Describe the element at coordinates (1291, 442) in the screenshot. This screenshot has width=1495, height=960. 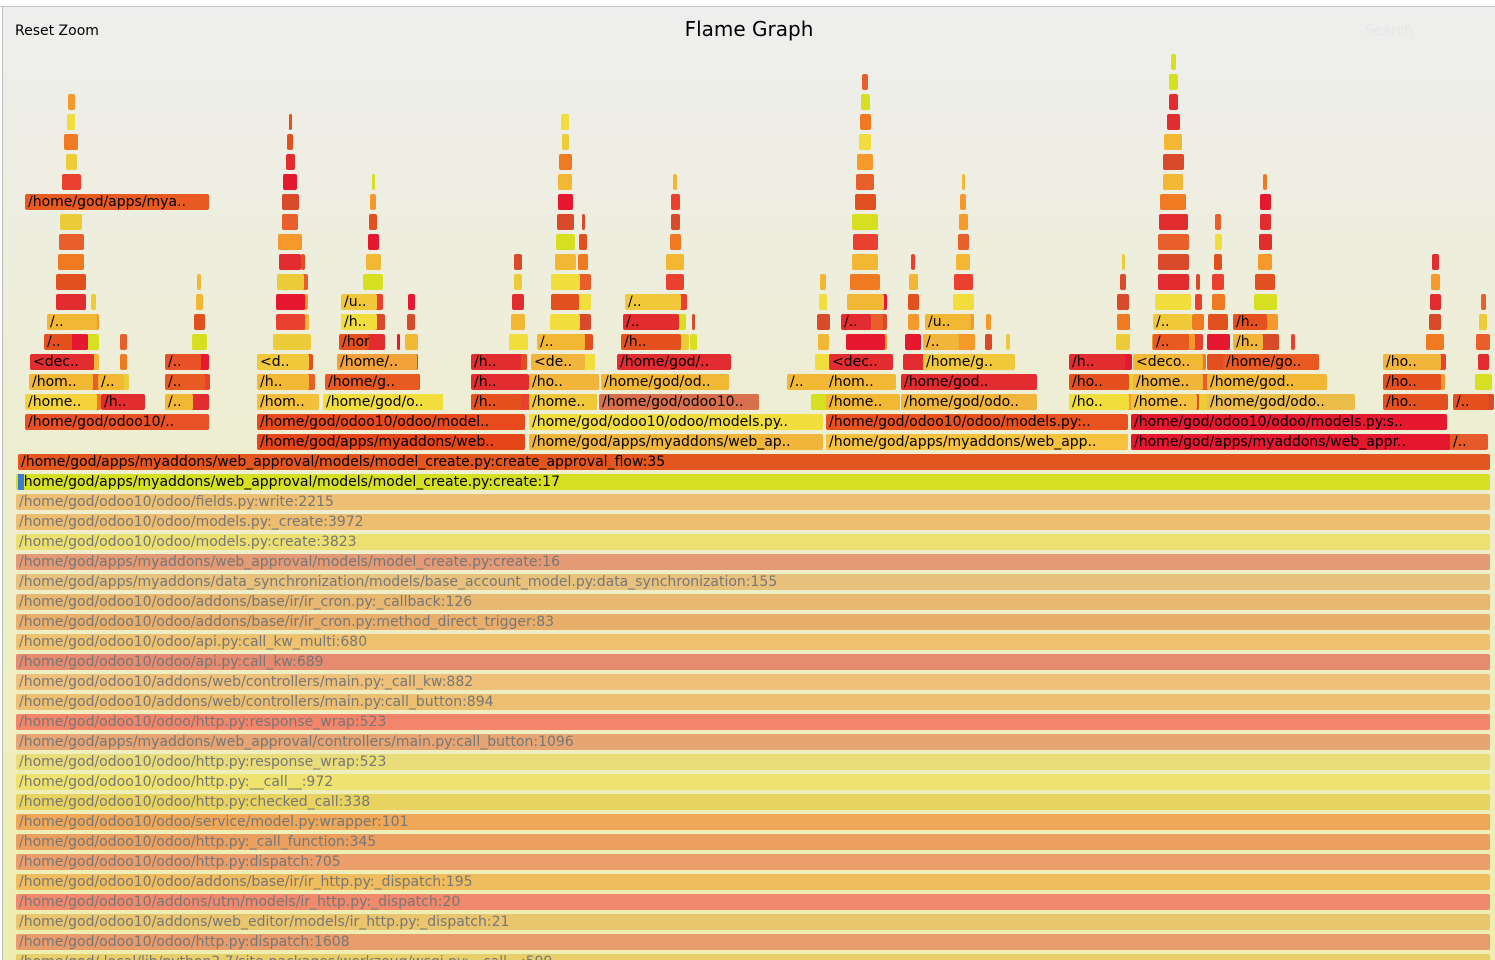
I see `flame-frame: /home/god/apps/myaddons/web_appr..` at that location.